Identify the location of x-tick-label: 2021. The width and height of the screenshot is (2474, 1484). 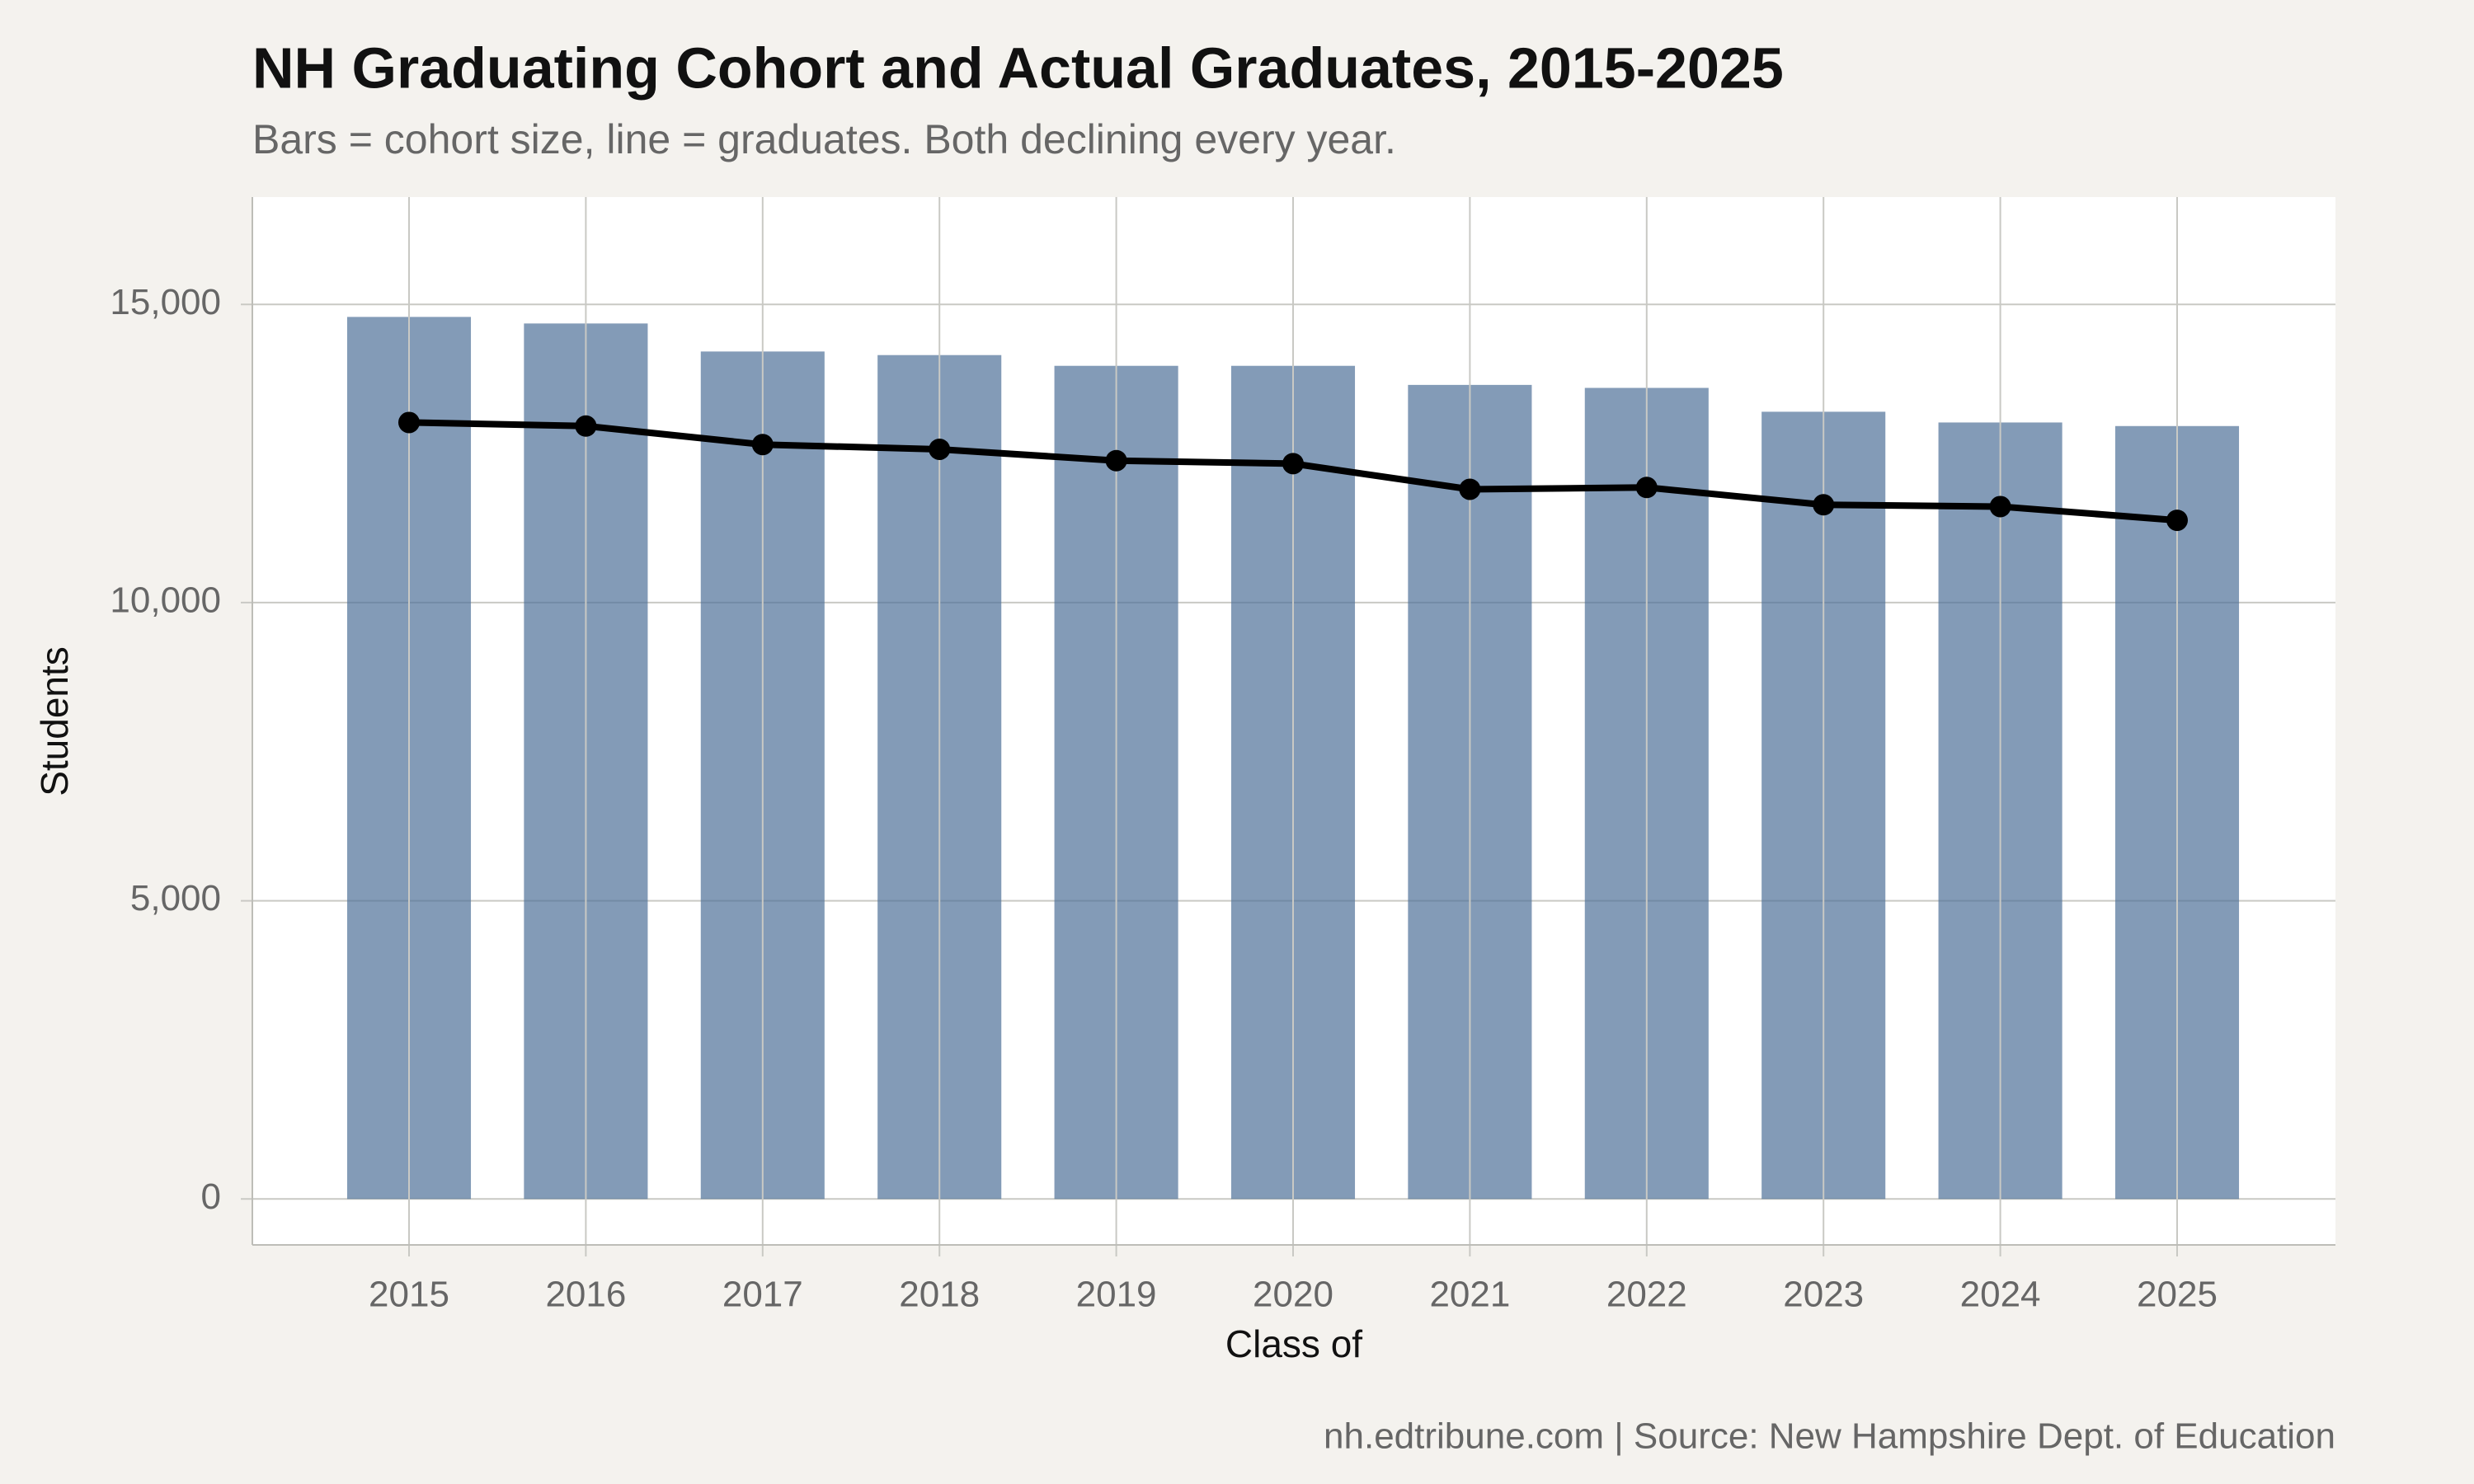
(1469, 1295).